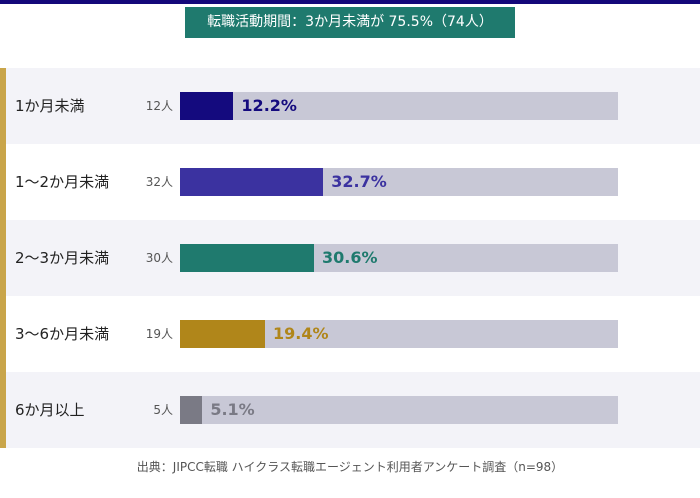 Image resolution: width=700 pixels, height=498 pixels. What do you see at coordinates (399, 106) in the screenshot?
I see `bar-track: 12.2%` at bounding box center [399, 106].